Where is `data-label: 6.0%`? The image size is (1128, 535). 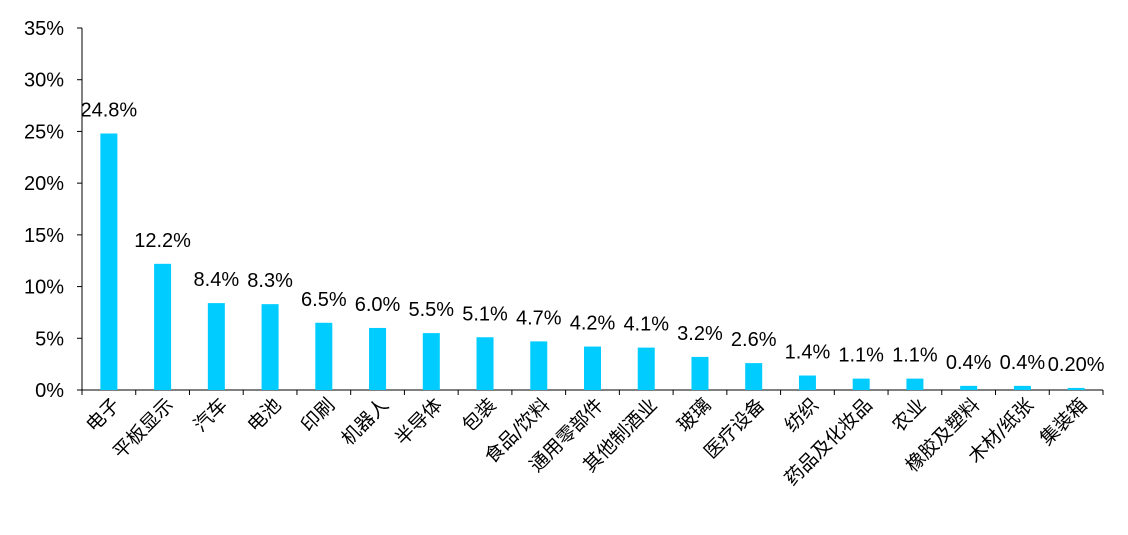 data-label: 6.0% is located at coordinates (378, 305).